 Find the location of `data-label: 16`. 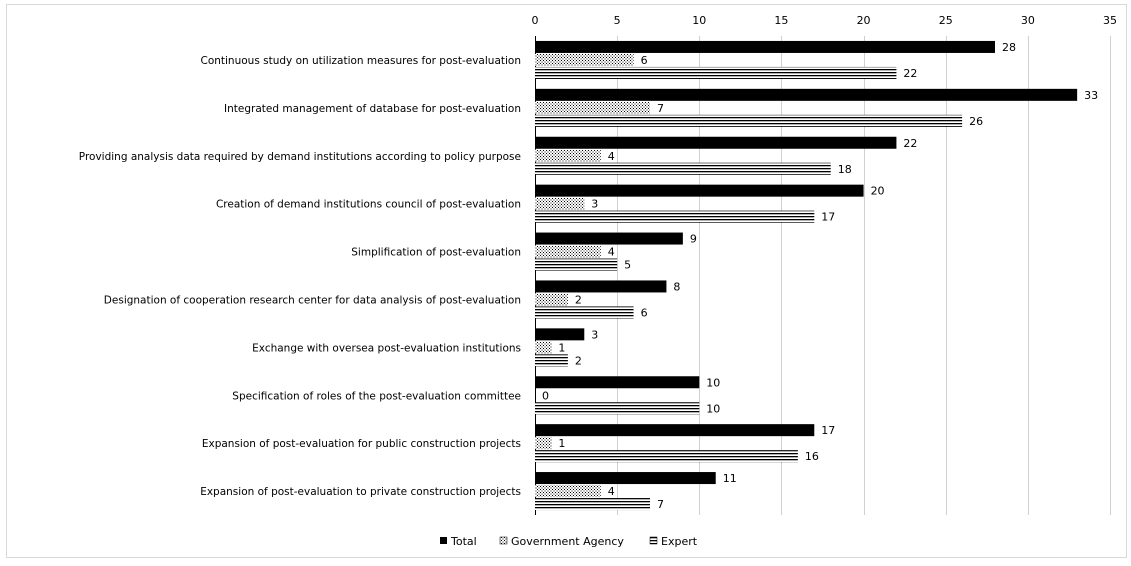

data-label: 16 is located at coordinates (812, 456).